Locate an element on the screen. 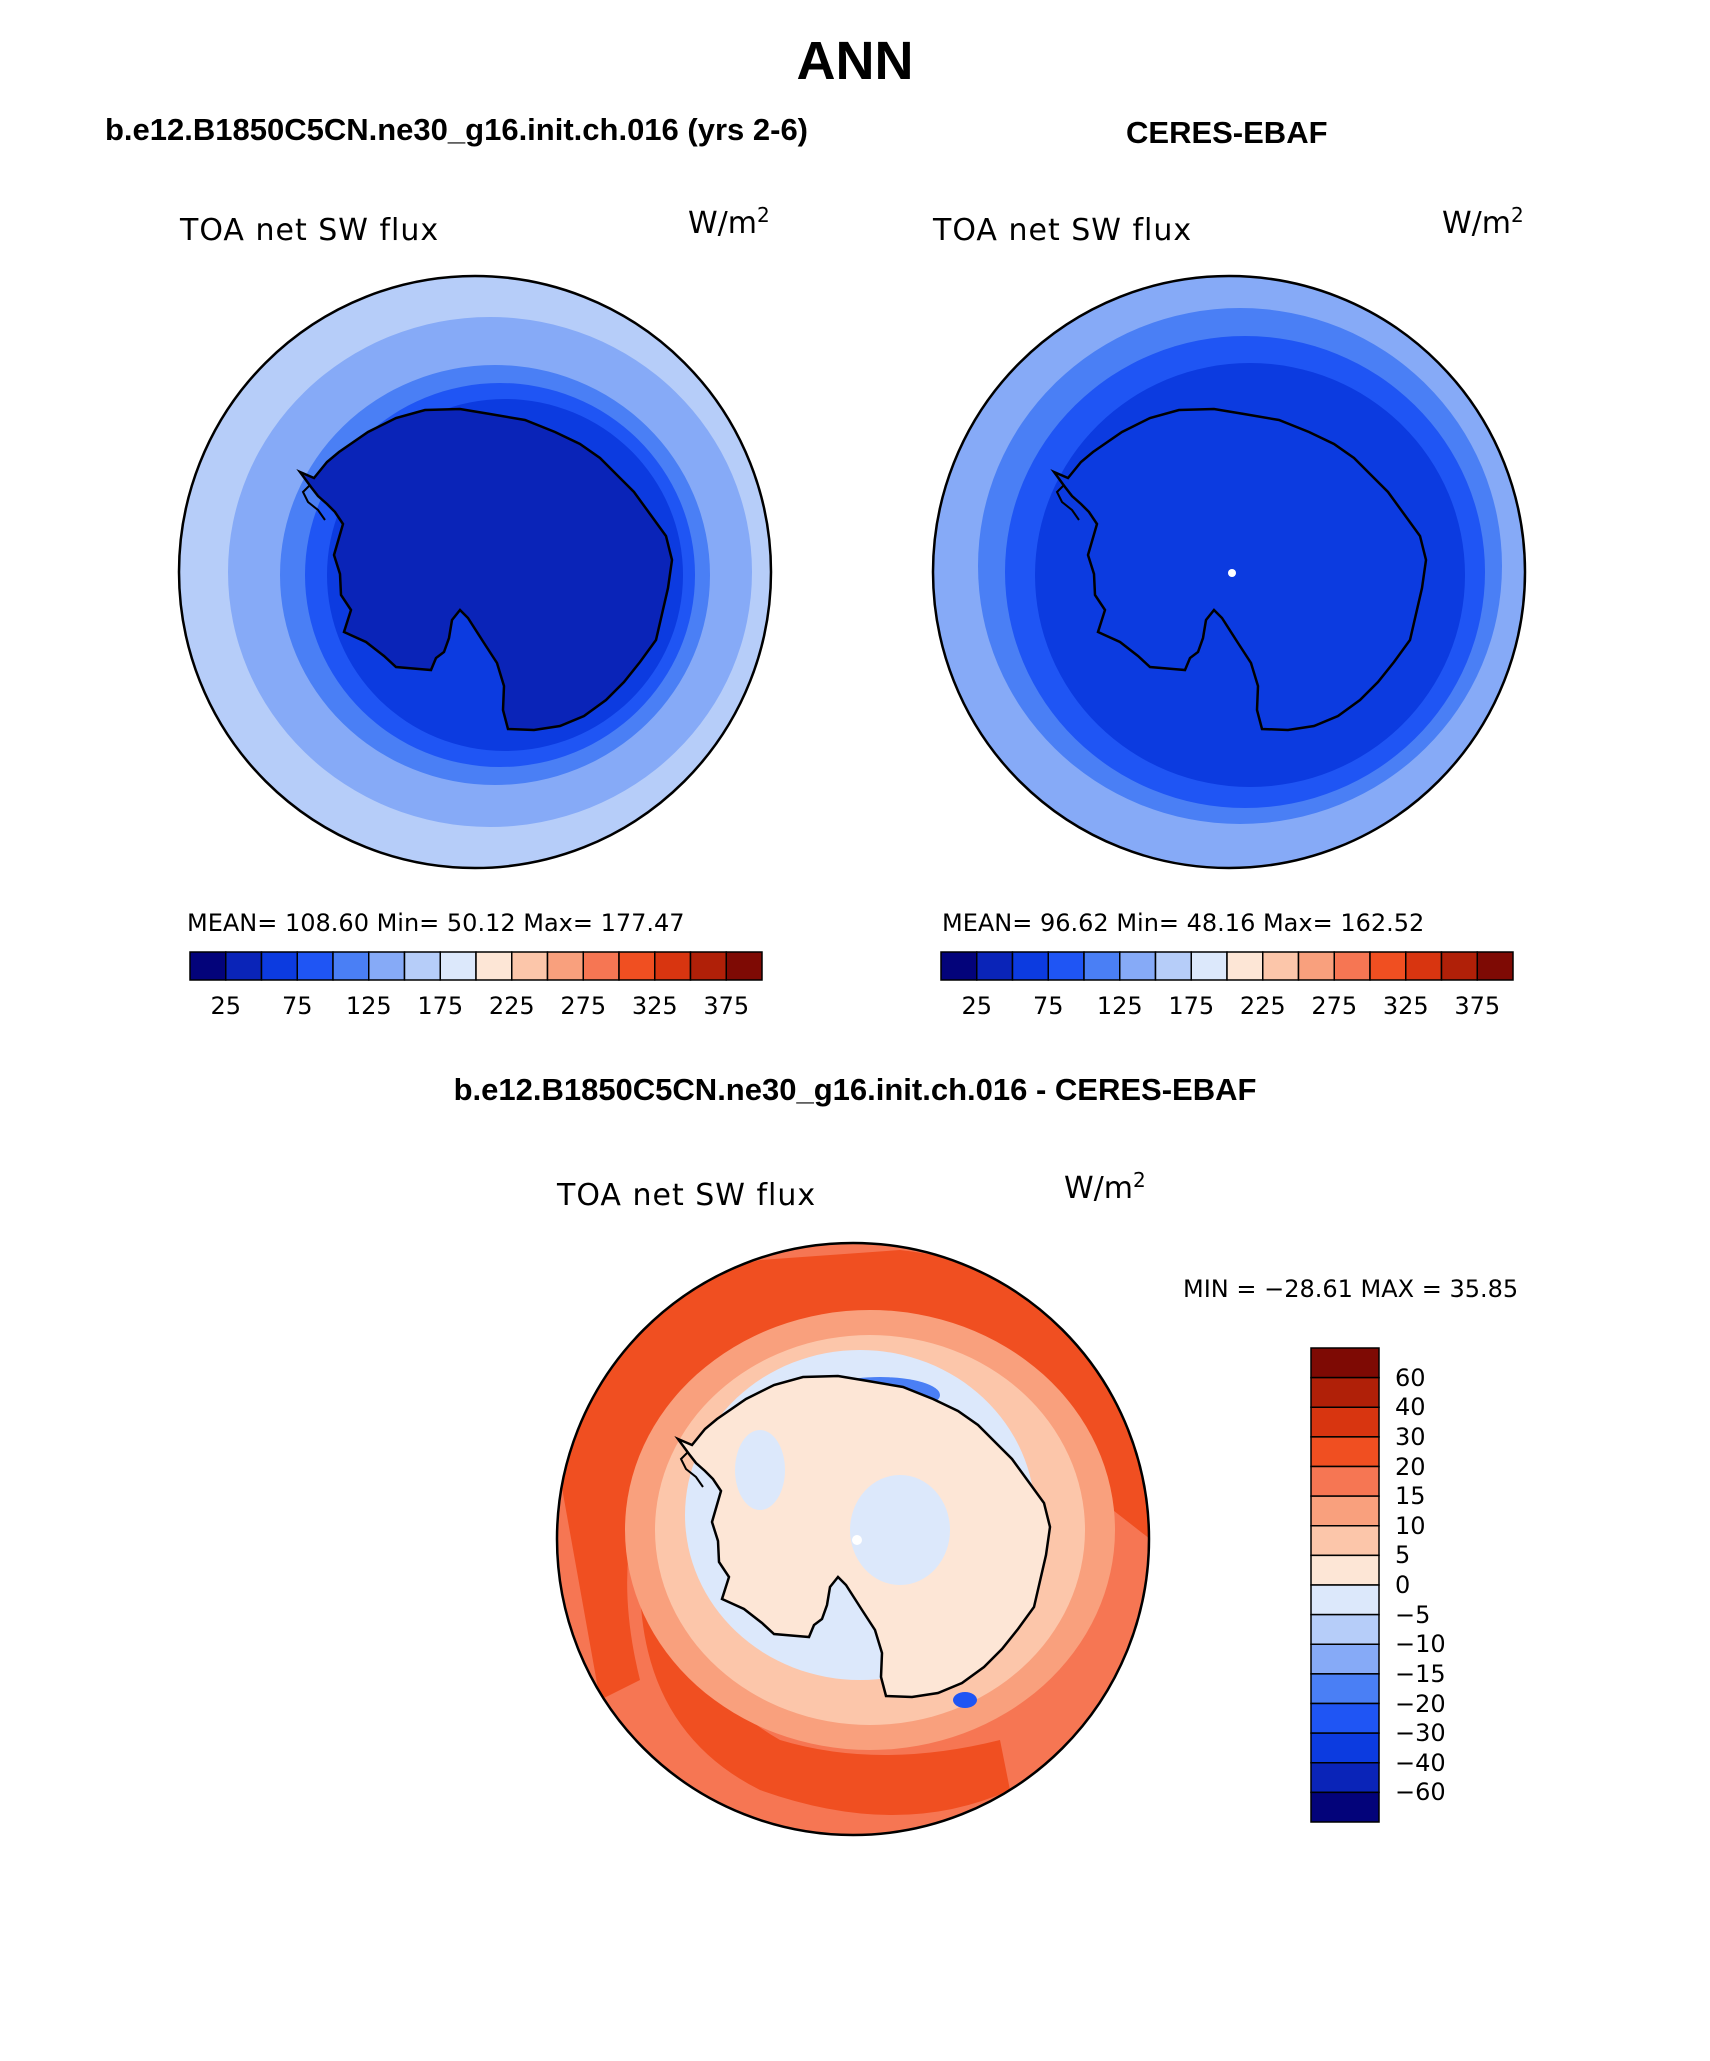  left-stats: MEAN= 108.60 Min= 50.12 Max= 177.47 is located at coordinates (436, 923).